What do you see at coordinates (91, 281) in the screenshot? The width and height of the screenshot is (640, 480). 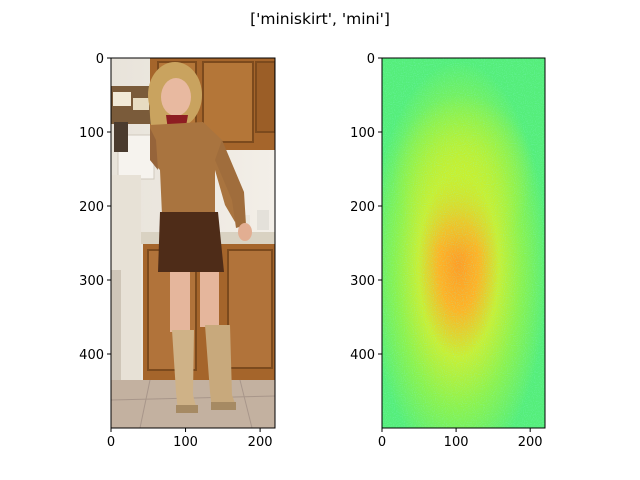 I see `photo-y-tick-label: 300` at bounding box center [91, 281].